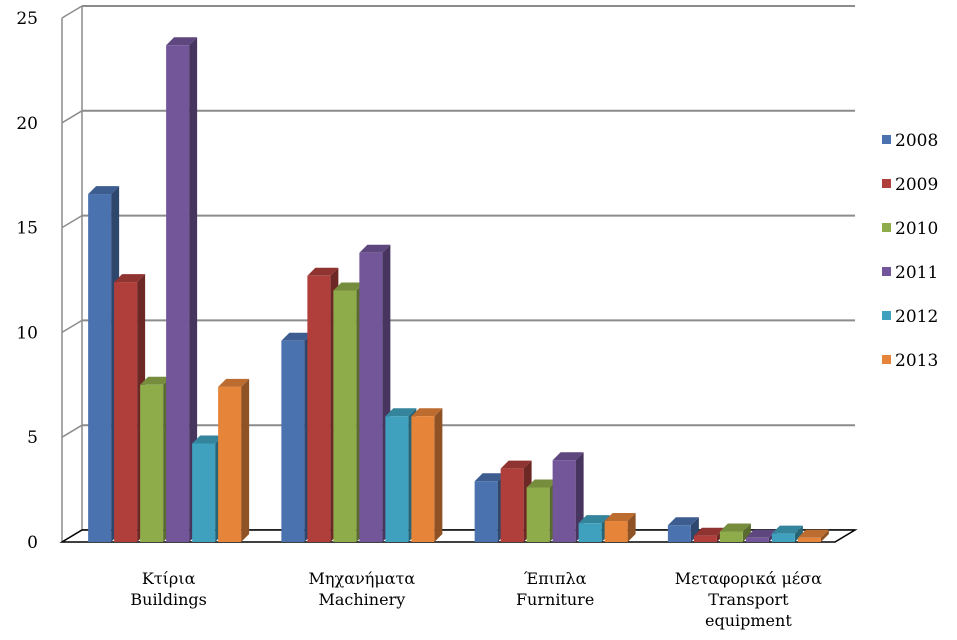  I want to click on category-label: Transport, so click(748, 599).